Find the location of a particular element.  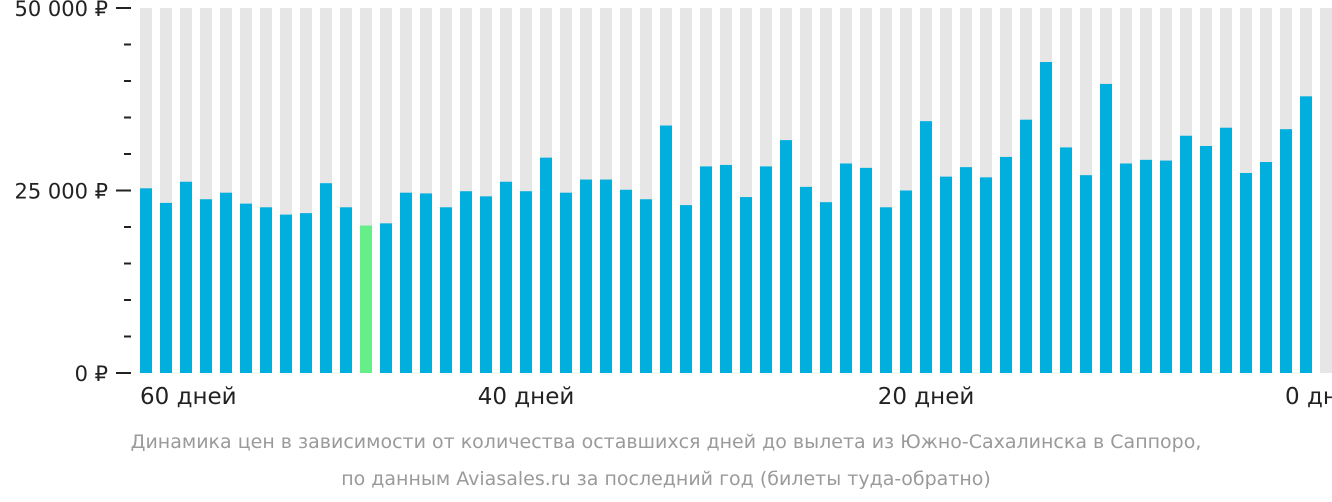

background-column is located at coordinates (1326, 190).